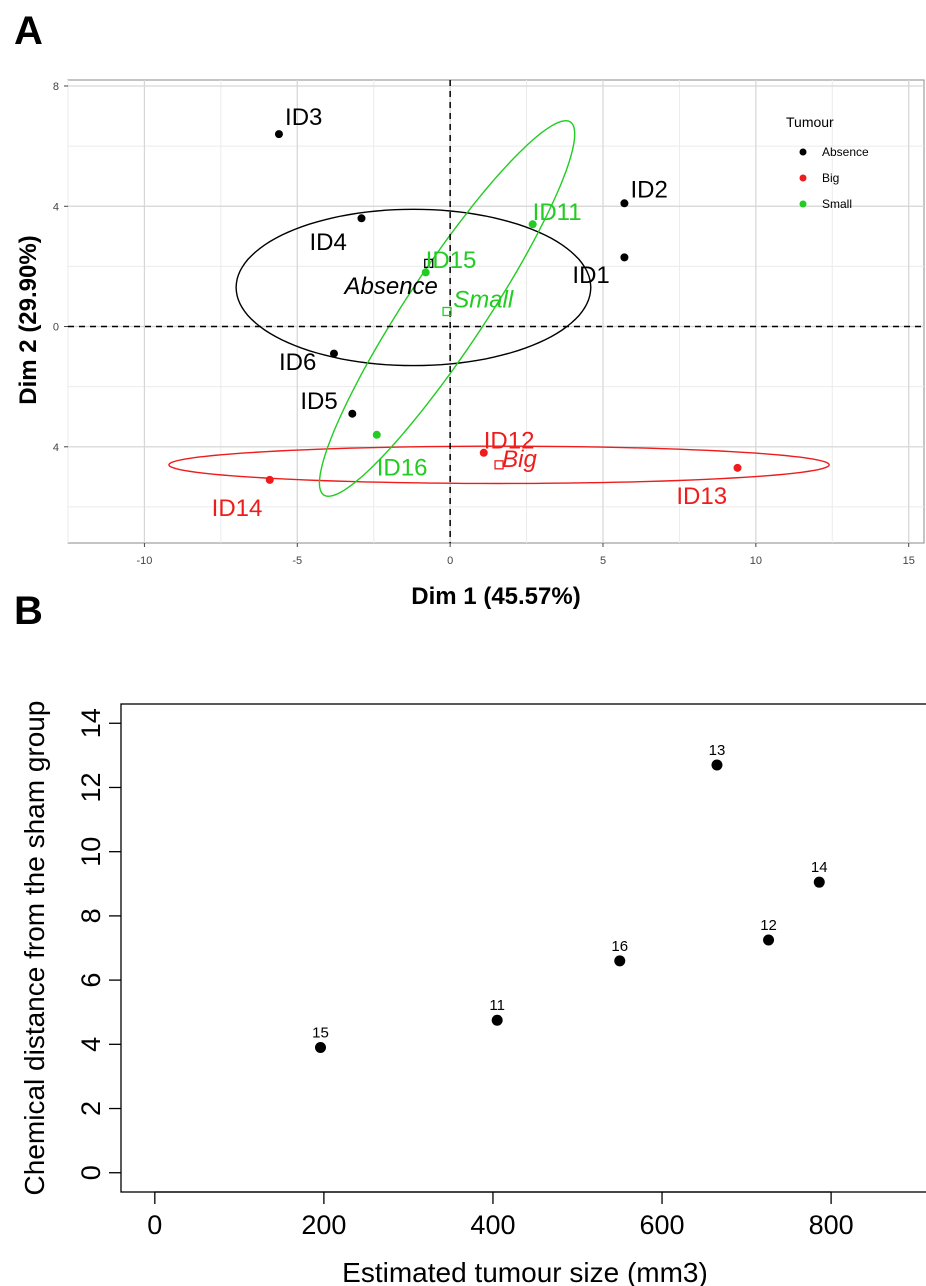 The image size is (926, 1286). I want to click on pca-legend: Tumour Absence Big Small, so click(827, 162).